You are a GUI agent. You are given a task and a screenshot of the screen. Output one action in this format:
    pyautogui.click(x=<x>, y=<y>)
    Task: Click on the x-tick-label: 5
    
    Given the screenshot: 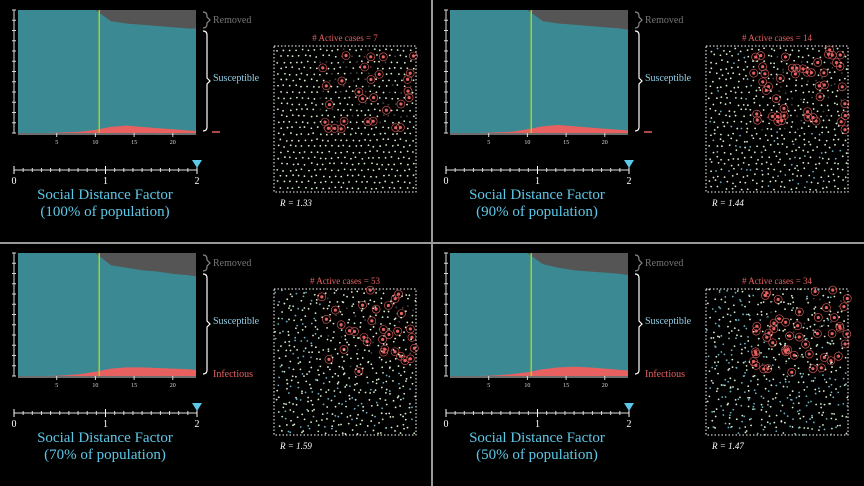 What is the action you would take?
    pyautogui.click(x=488, y=143)
    